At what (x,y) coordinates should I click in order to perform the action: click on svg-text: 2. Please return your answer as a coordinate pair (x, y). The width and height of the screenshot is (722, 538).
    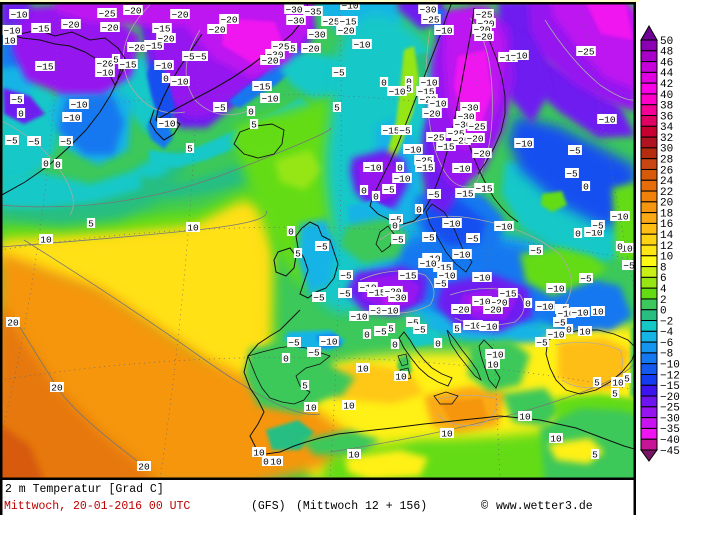
    Looking at the image, I should click on (663, 301).